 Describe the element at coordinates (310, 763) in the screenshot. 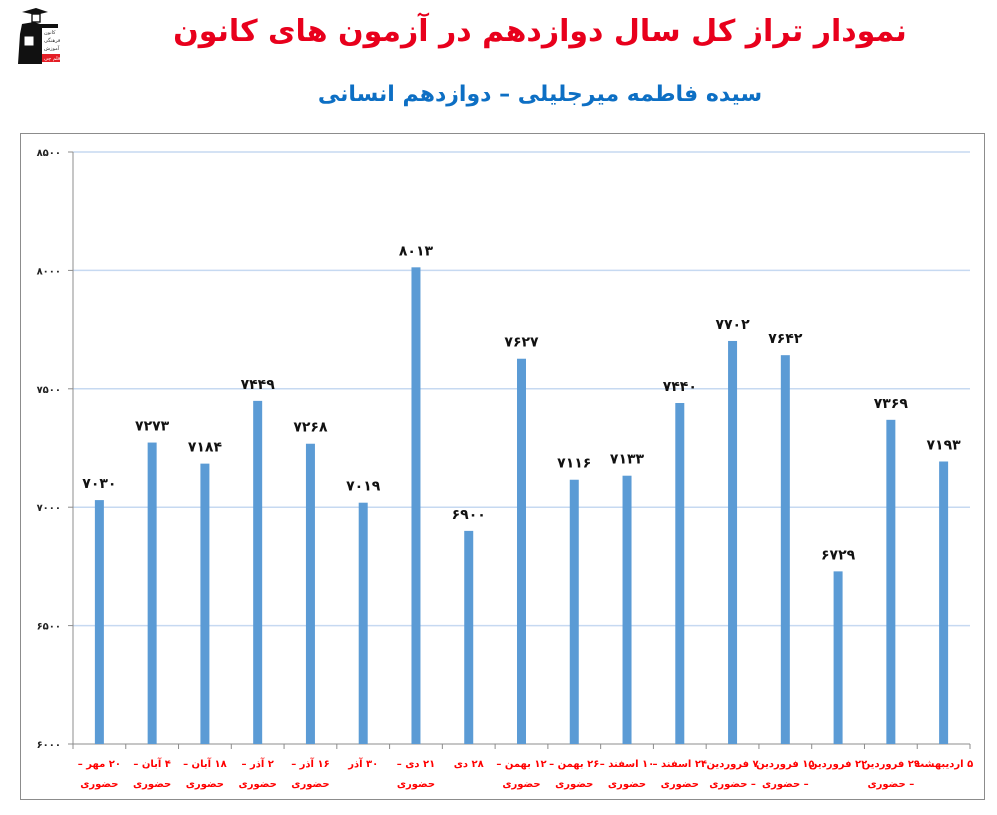

I see `category-label: ۱۶ آذر –` at that location.